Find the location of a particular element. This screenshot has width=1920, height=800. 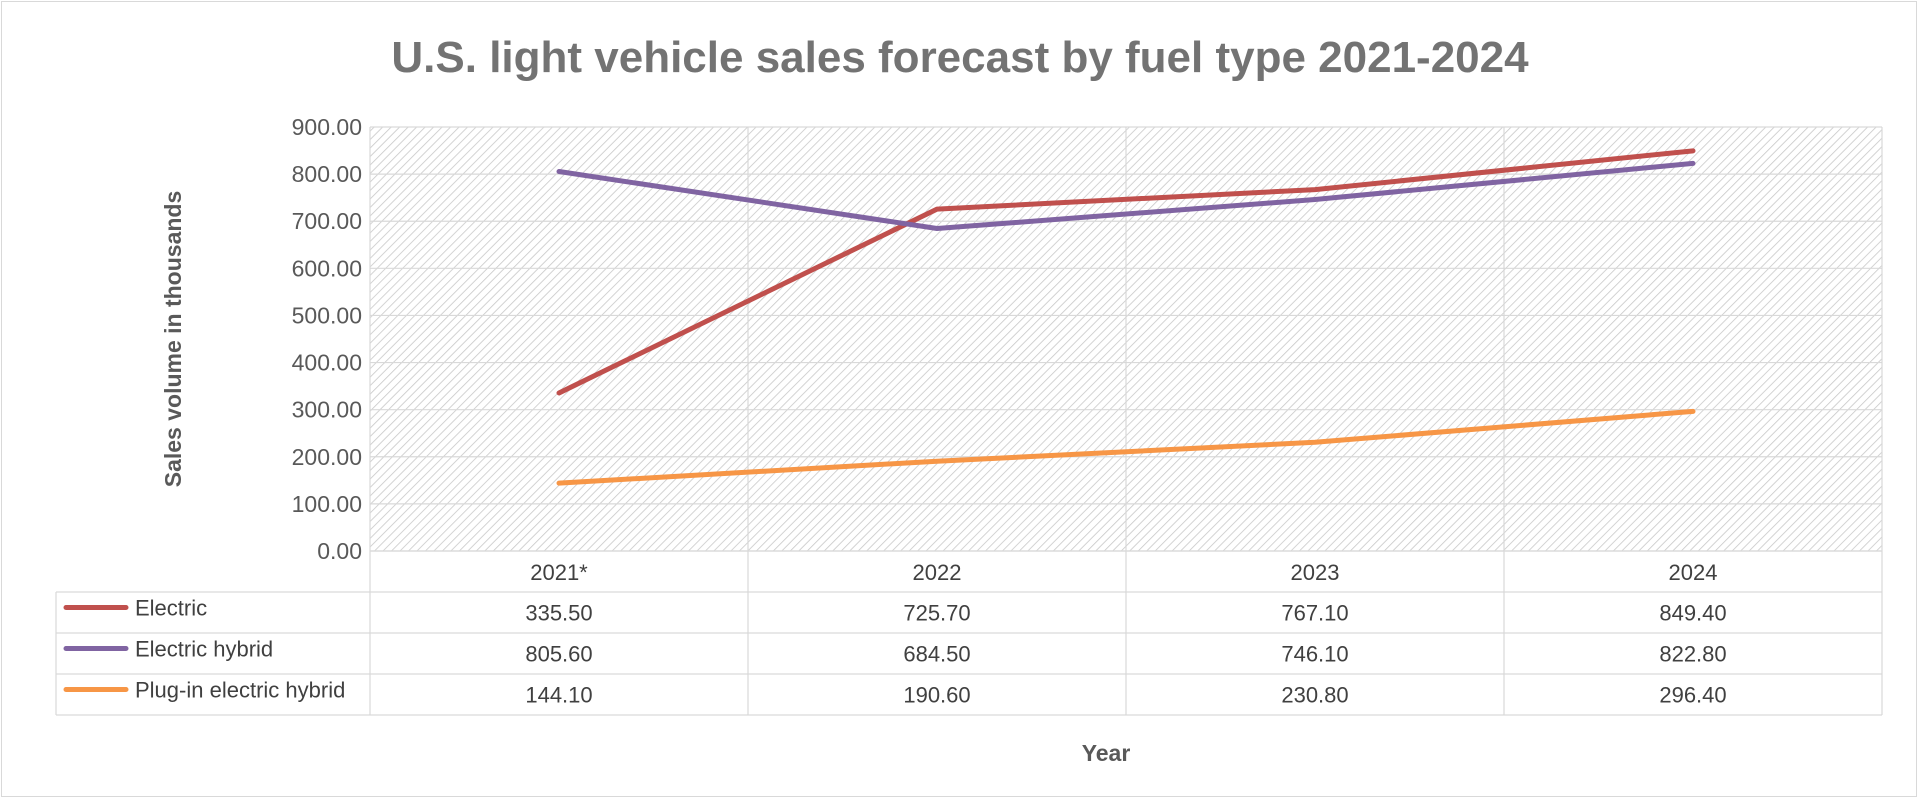

data-label: 296.40 is located at coordinates (1692, 695).